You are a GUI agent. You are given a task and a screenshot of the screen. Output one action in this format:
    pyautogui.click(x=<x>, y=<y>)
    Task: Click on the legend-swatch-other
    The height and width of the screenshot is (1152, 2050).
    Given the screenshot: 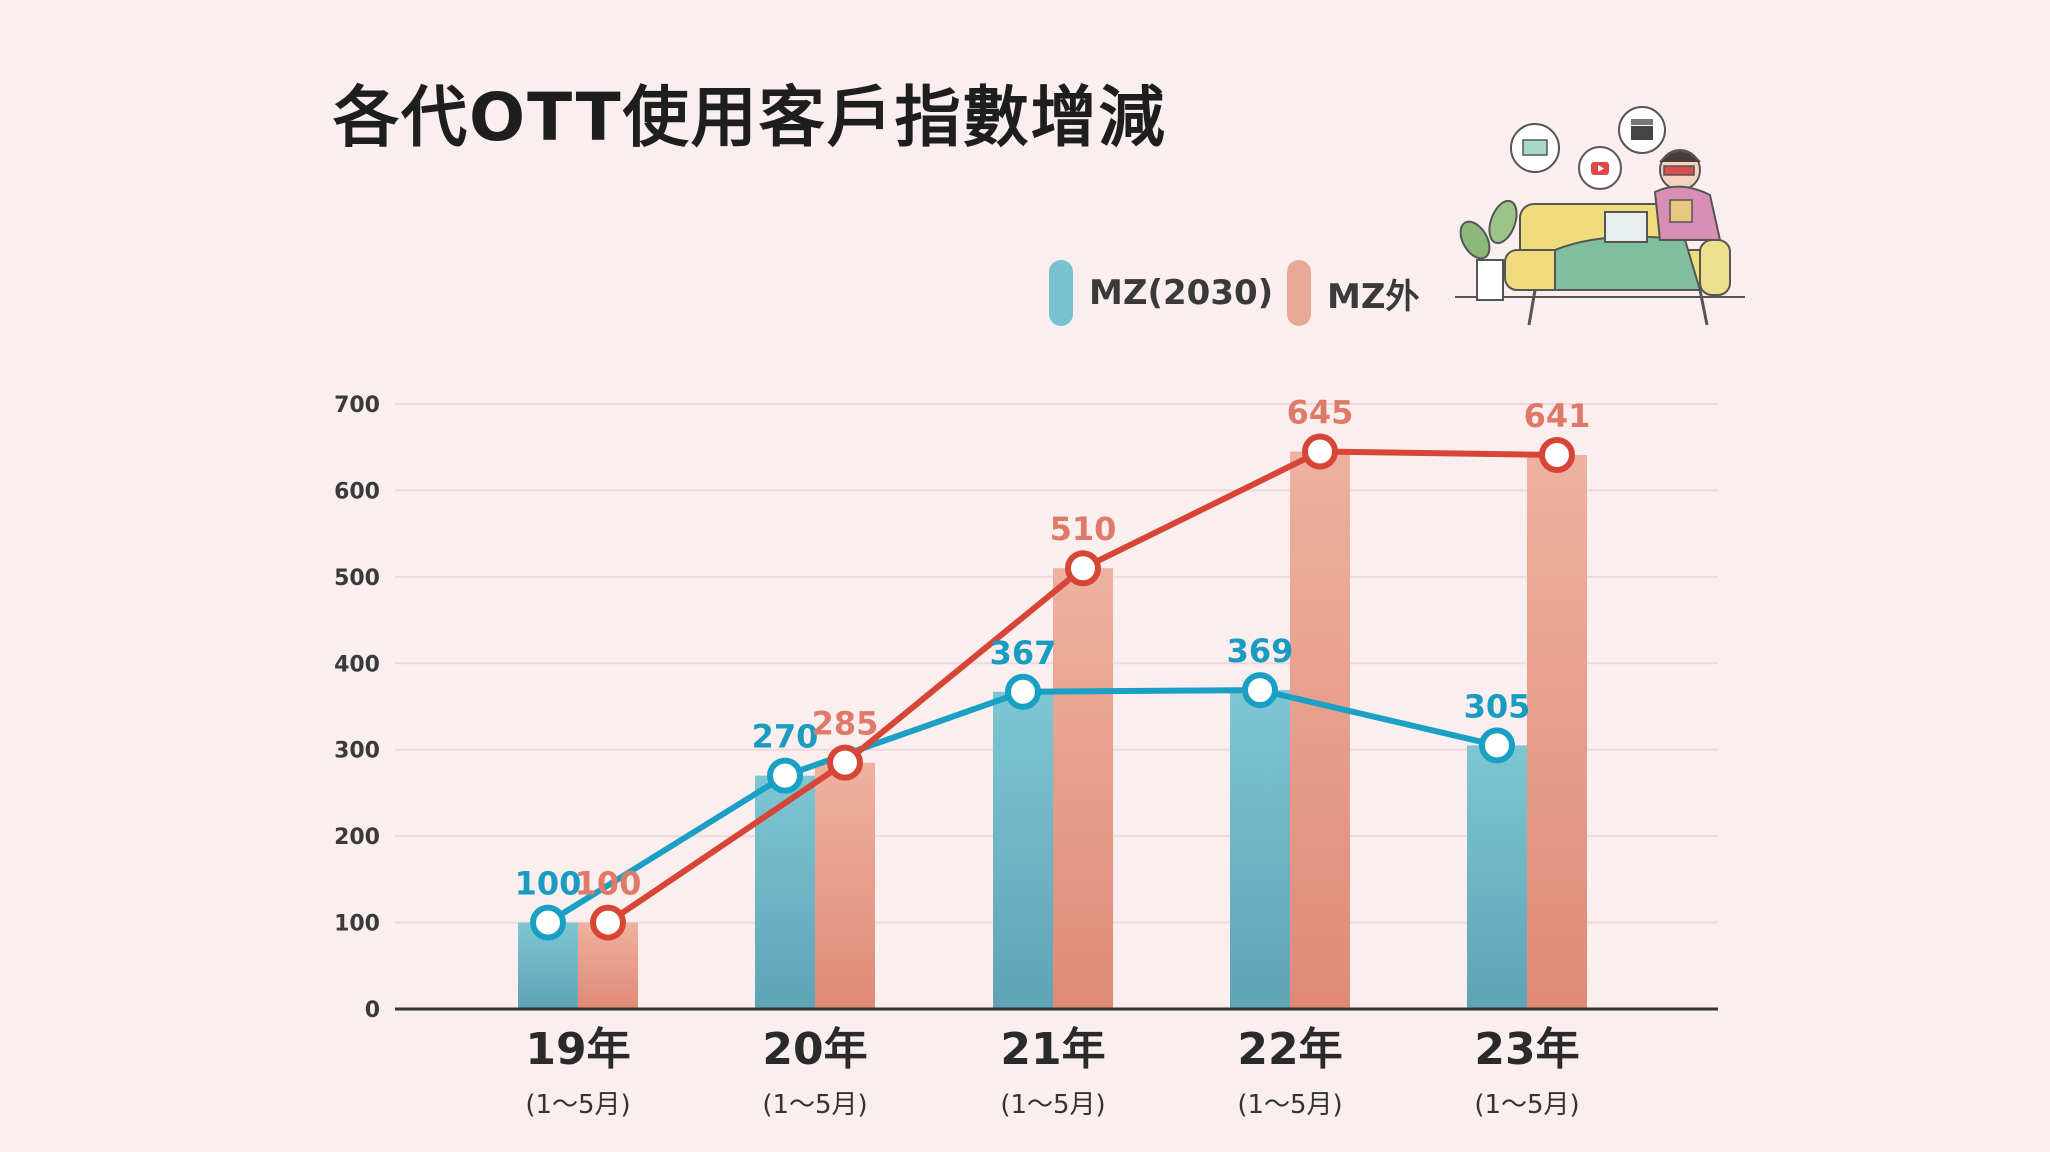 What is the action you would take?
    pyautogui.click(x=1299, y=293)
    